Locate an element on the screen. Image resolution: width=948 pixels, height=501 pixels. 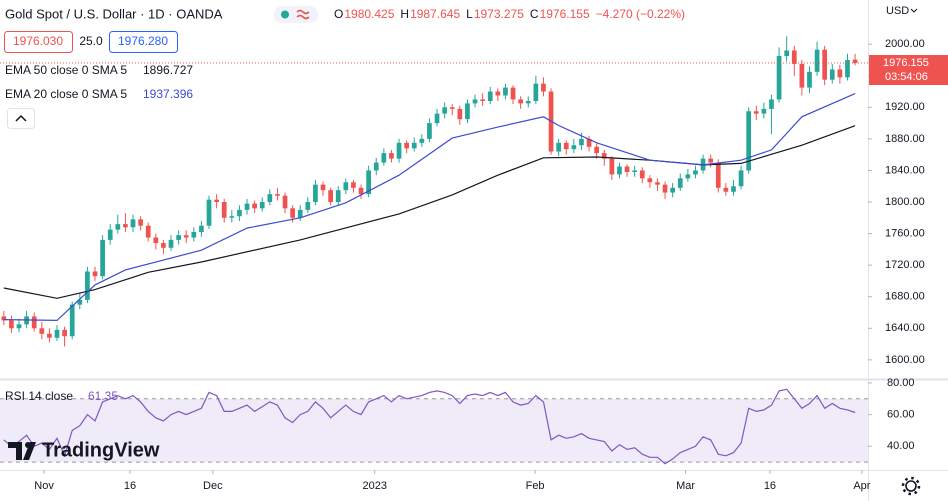
x-tick-label: Apr is located at coordinates (861, 486).